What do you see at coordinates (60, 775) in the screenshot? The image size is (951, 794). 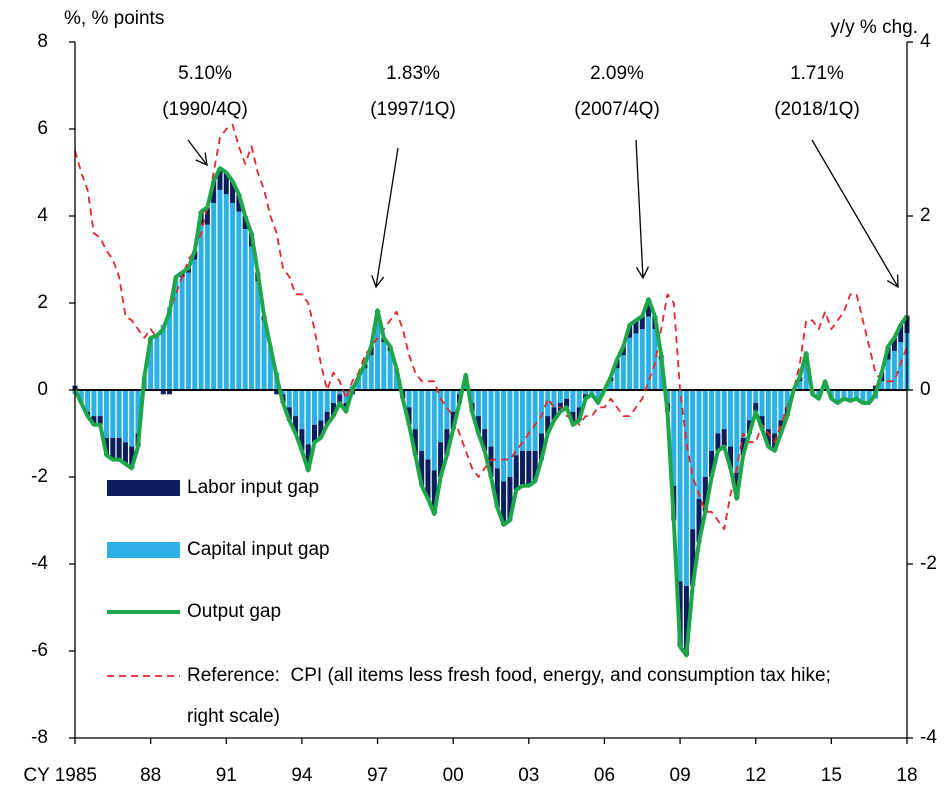 I see `x-tick-label: CY 1985` at bounding box center [60, 775].